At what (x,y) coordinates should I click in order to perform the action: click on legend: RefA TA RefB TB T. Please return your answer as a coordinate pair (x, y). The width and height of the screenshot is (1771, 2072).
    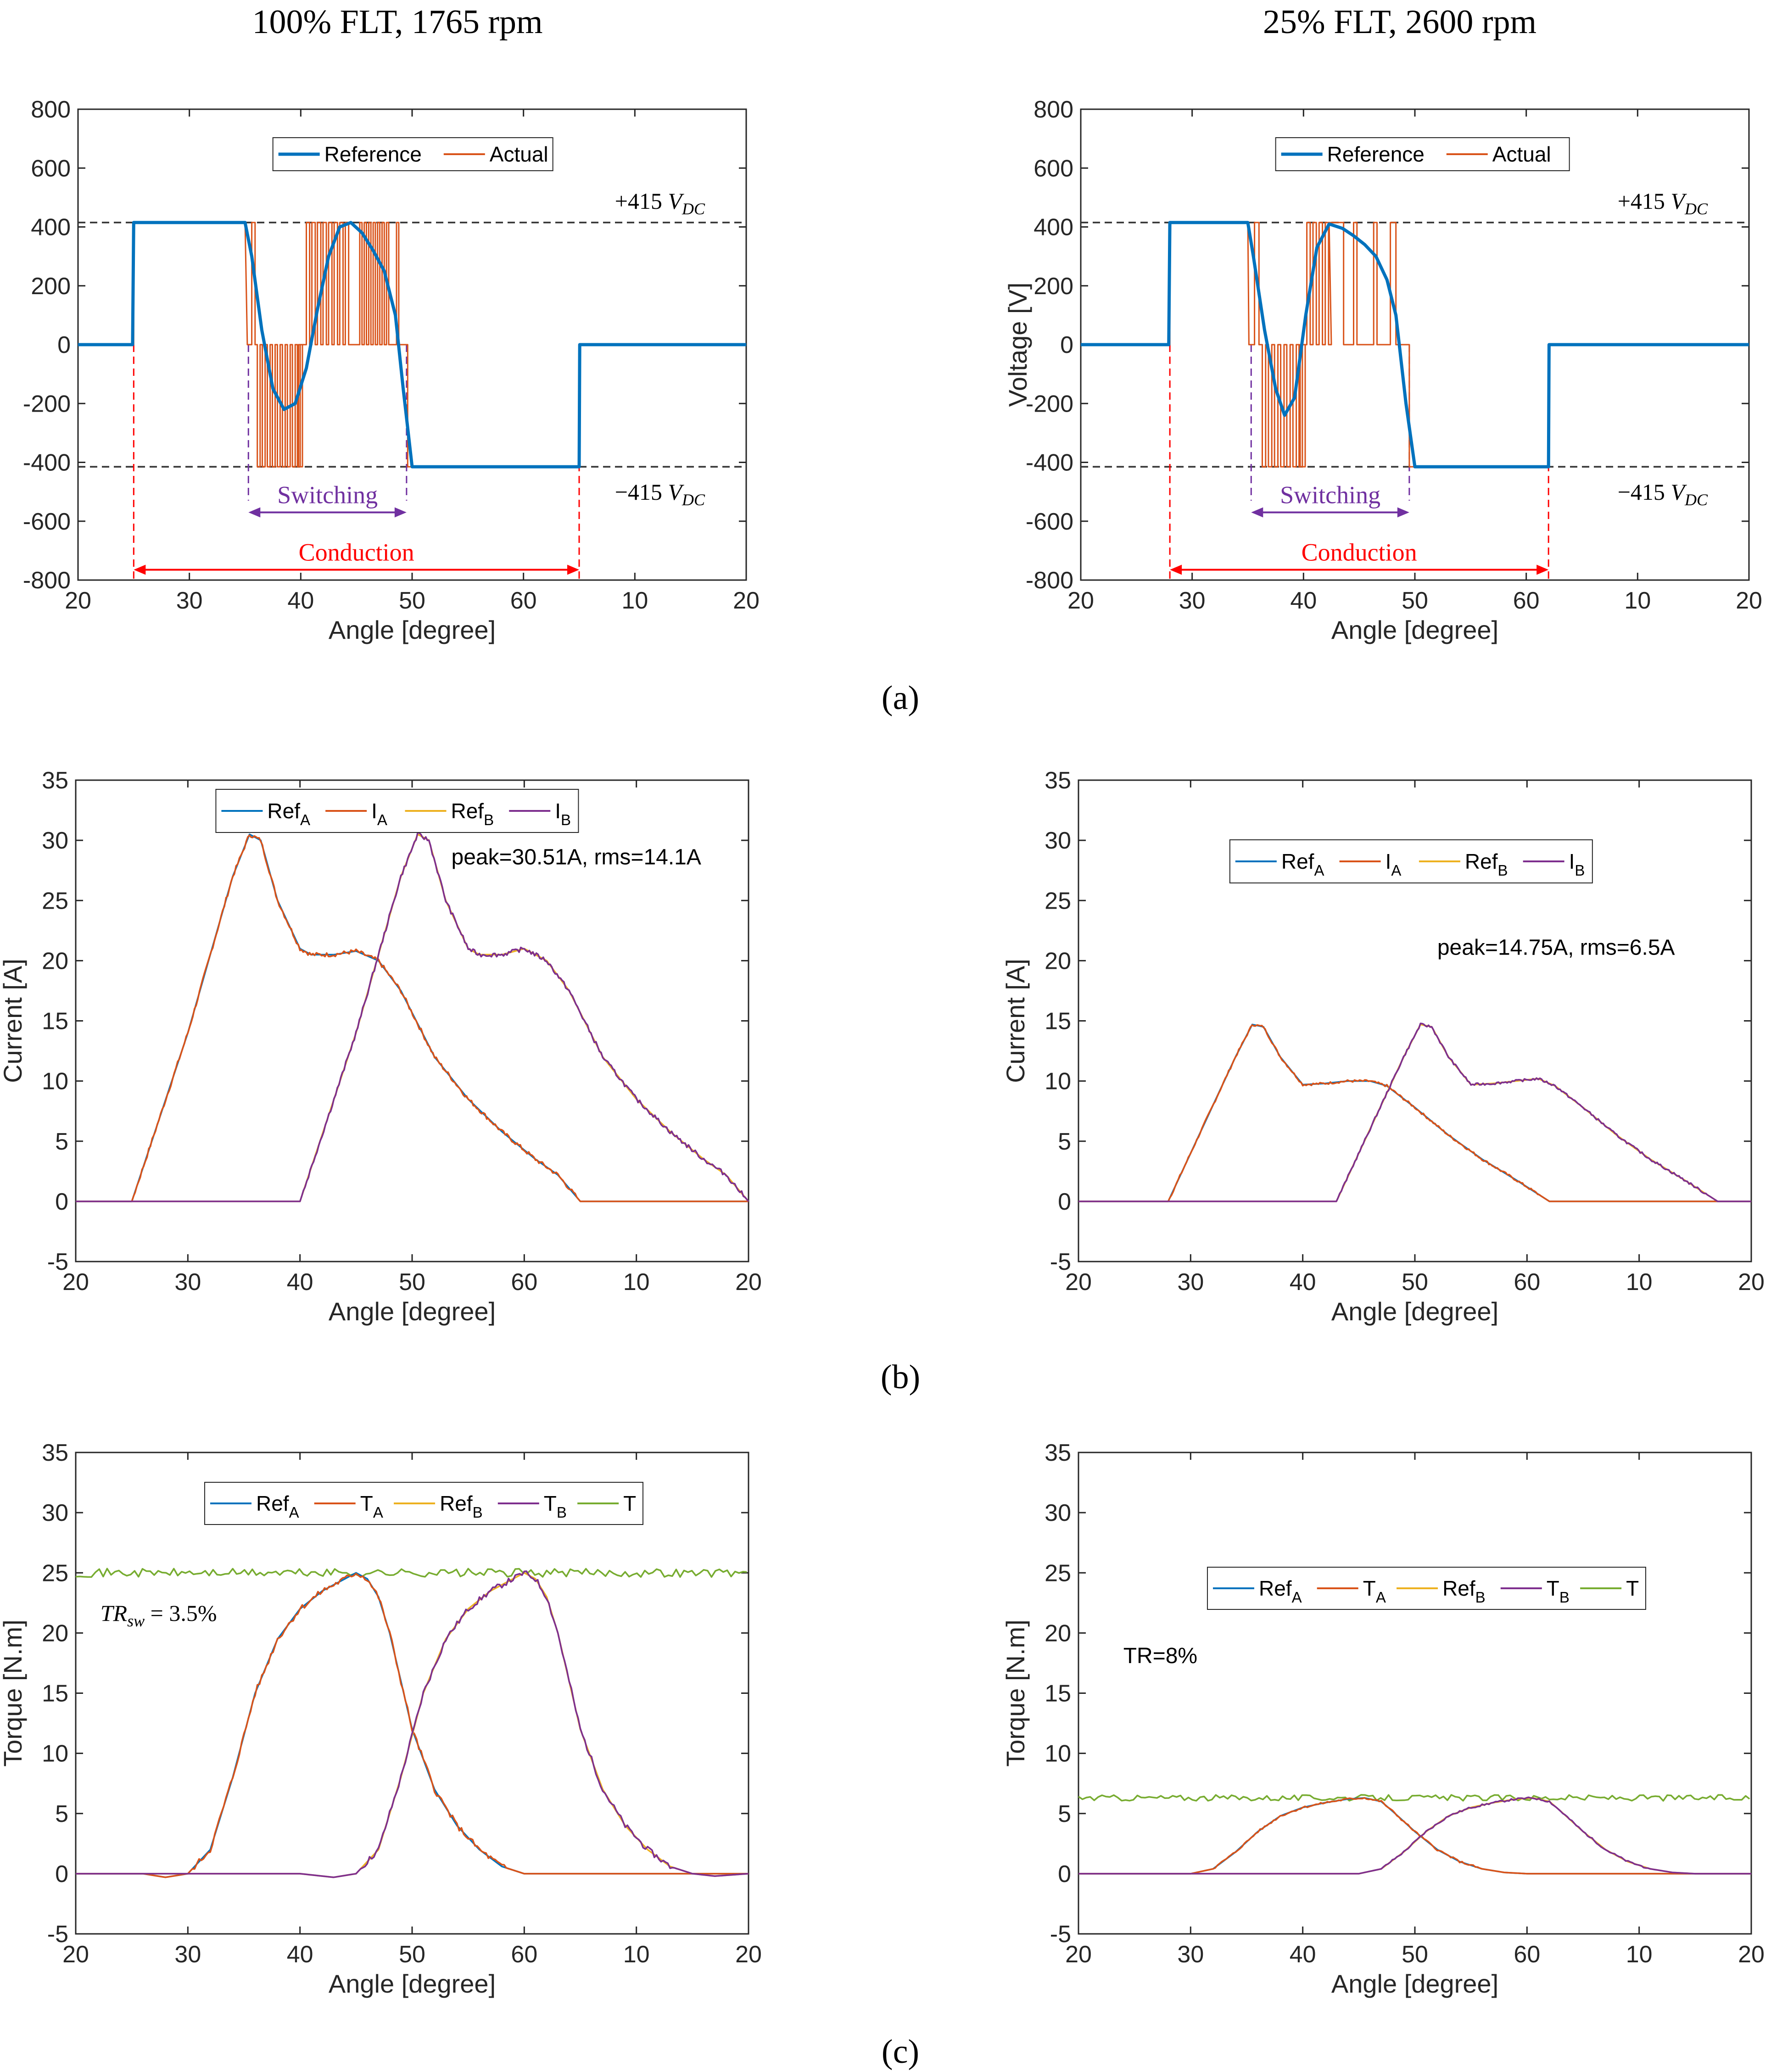
    Looking at the image, I should click on (1426, 1588).